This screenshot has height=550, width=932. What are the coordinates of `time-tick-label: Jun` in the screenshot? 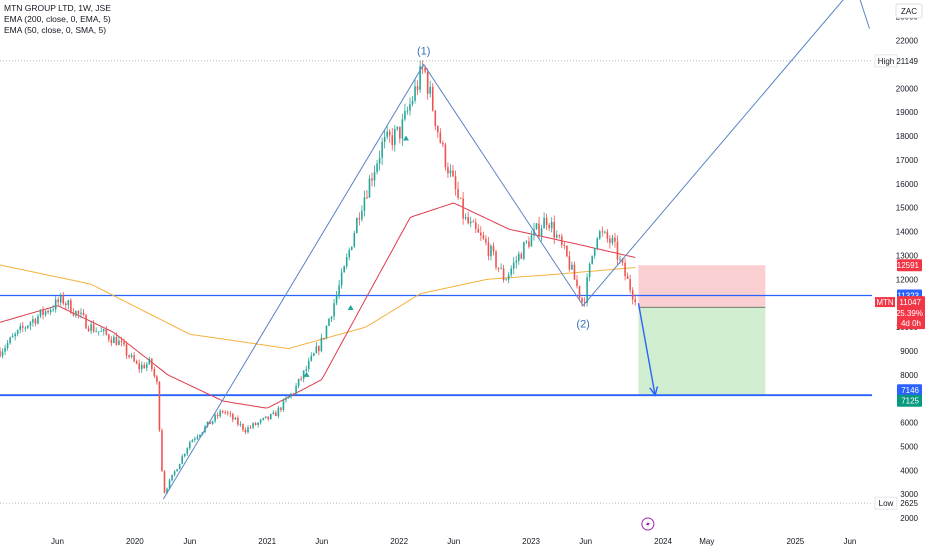 It's located at (849, 541).